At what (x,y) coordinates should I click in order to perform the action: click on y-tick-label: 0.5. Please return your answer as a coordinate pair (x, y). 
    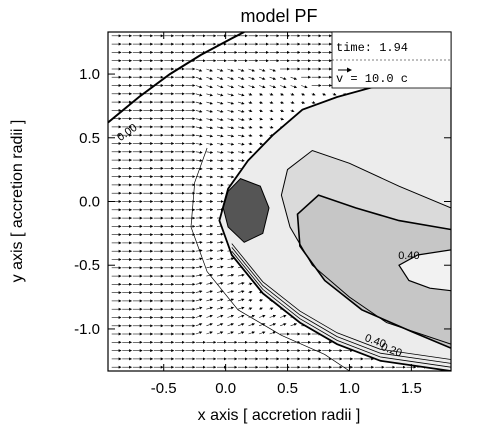
    Looking at the image, I should click on (89, 138).